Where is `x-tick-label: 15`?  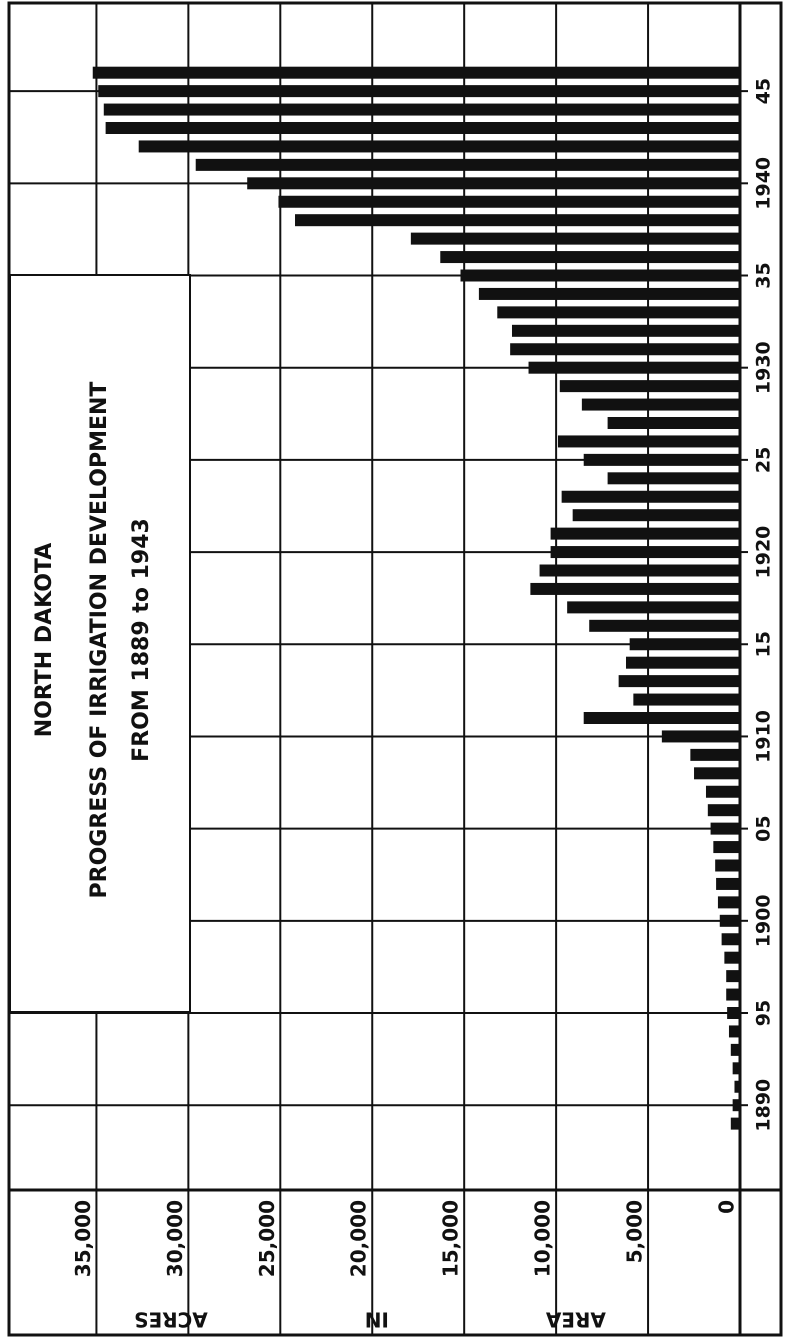 x-tick-label: 15 is located at coordinates (764, 644).